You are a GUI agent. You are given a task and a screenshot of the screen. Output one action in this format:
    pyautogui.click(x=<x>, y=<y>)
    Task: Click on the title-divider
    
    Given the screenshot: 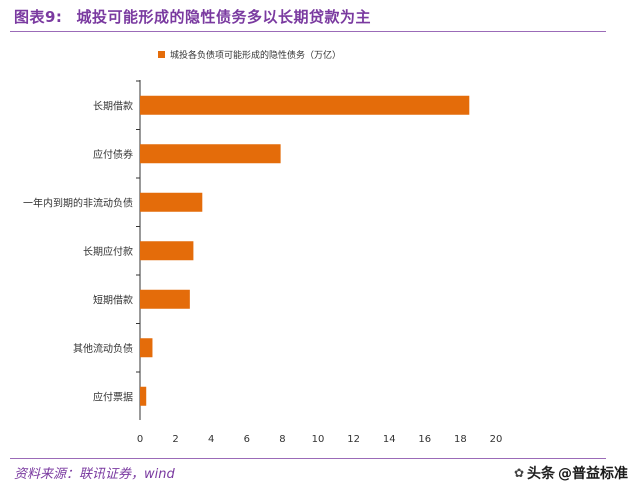 What is the action you would take?
    pyautogui.click(x=308, y=31)
    